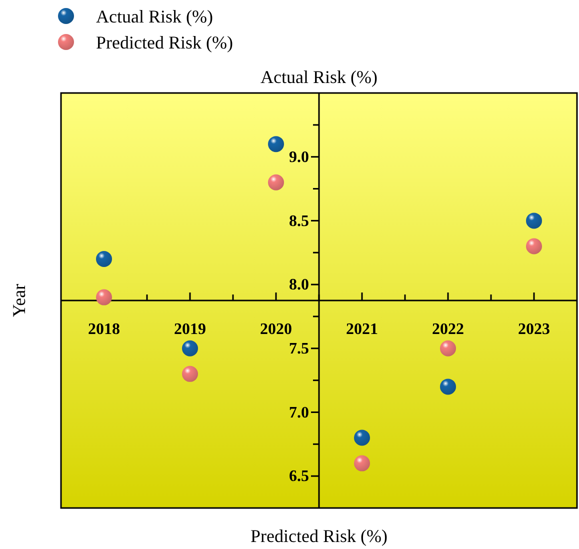 The width and height of the screenshot is (579, 549). What do you see at coordinates (448, 329) in the screenshot?
I see `x-tick-label: 2022` at bounding box center [448, 329].